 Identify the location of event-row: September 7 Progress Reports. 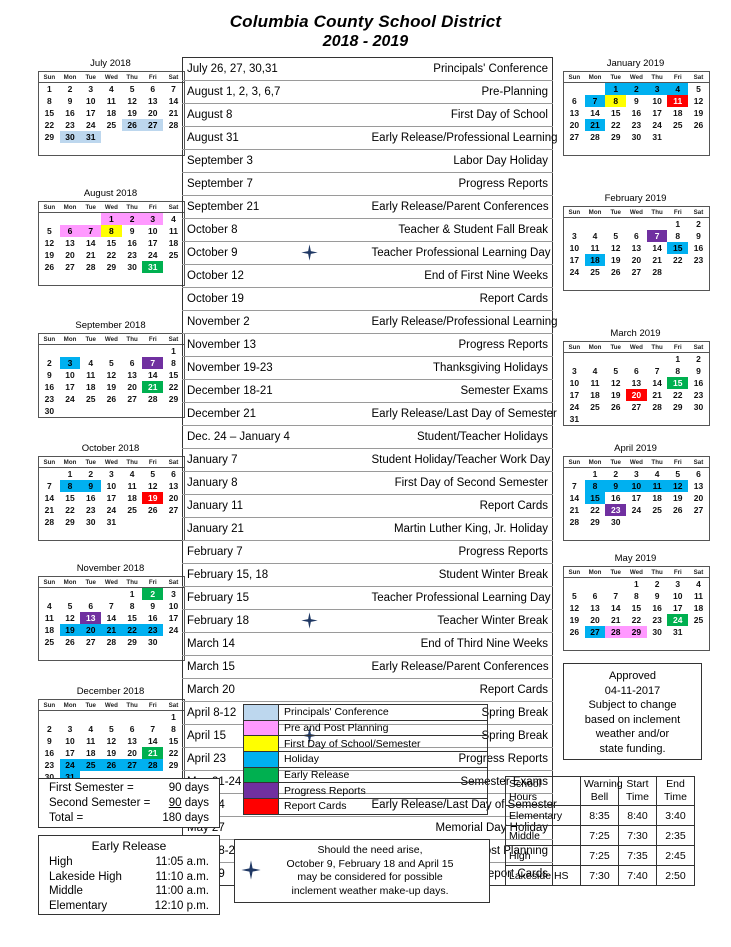
(367, 184).